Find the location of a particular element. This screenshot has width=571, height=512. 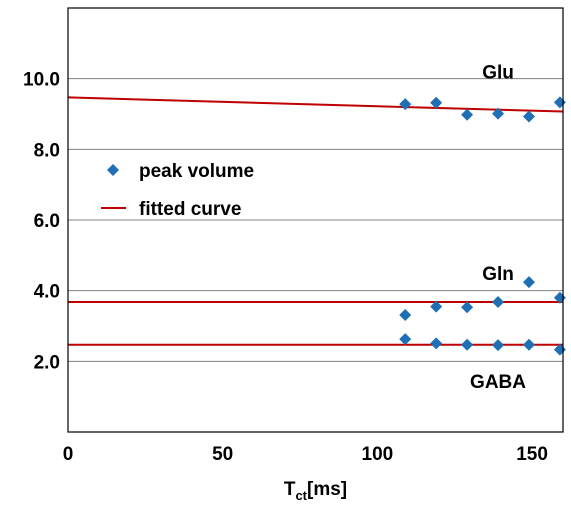

x-axis-title: Tct[ms] is located at coordinates (315, 491).